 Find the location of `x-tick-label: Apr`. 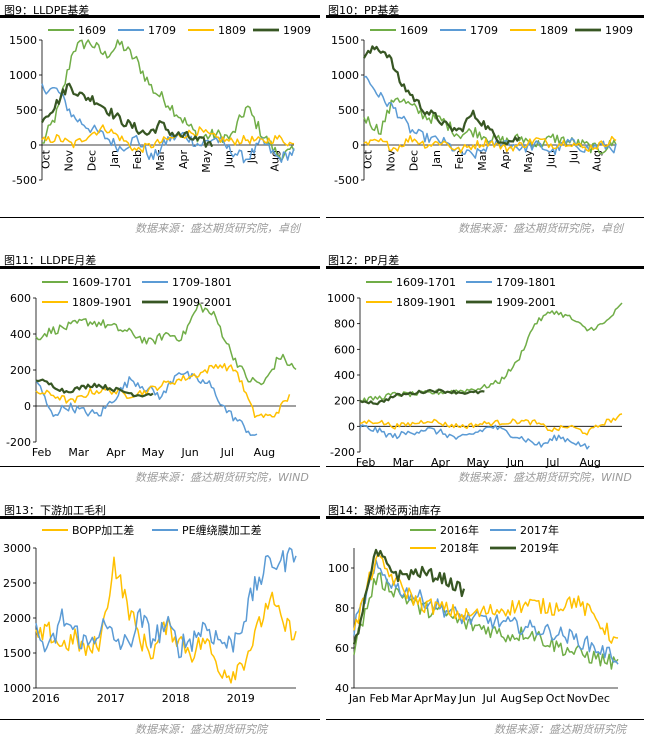

x-tick-label: Apr is located at coordinates (116, 452).